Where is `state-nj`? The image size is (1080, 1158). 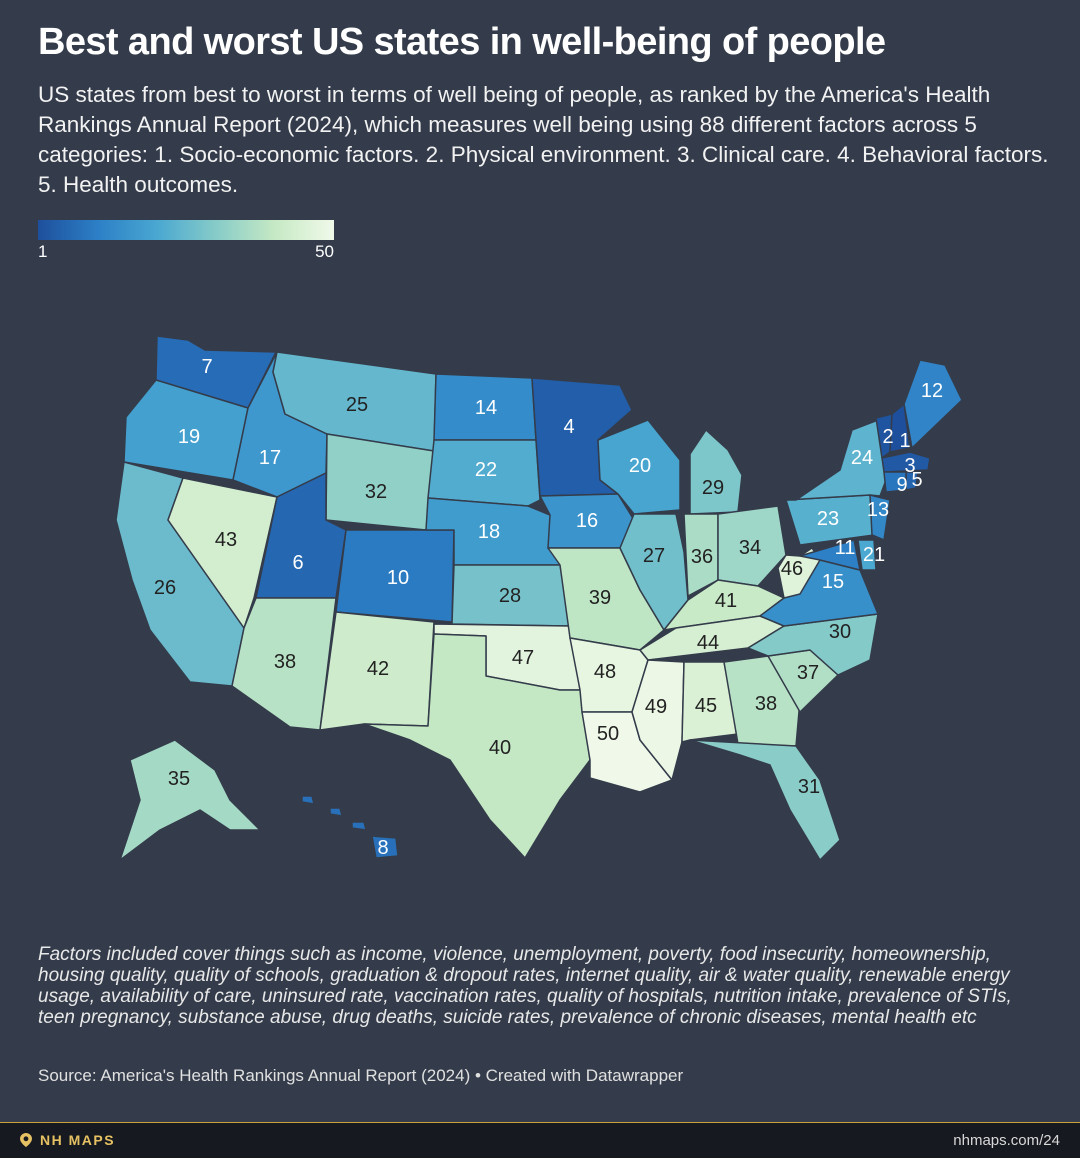 state-nj is located at coordinates (880, 517).